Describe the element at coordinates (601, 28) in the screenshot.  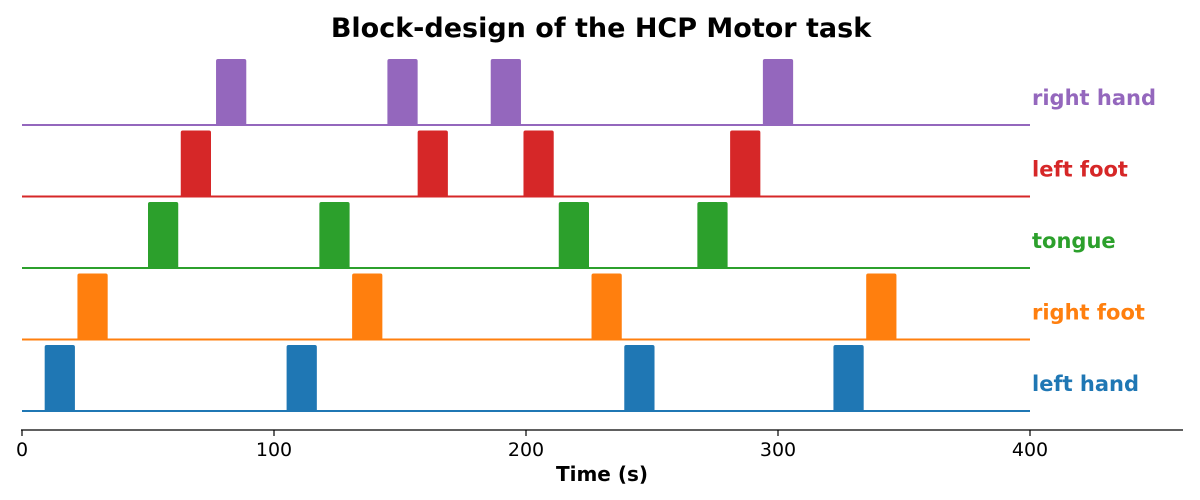
I see `chart-title: Block-design of the HCP Motor task` at that location.